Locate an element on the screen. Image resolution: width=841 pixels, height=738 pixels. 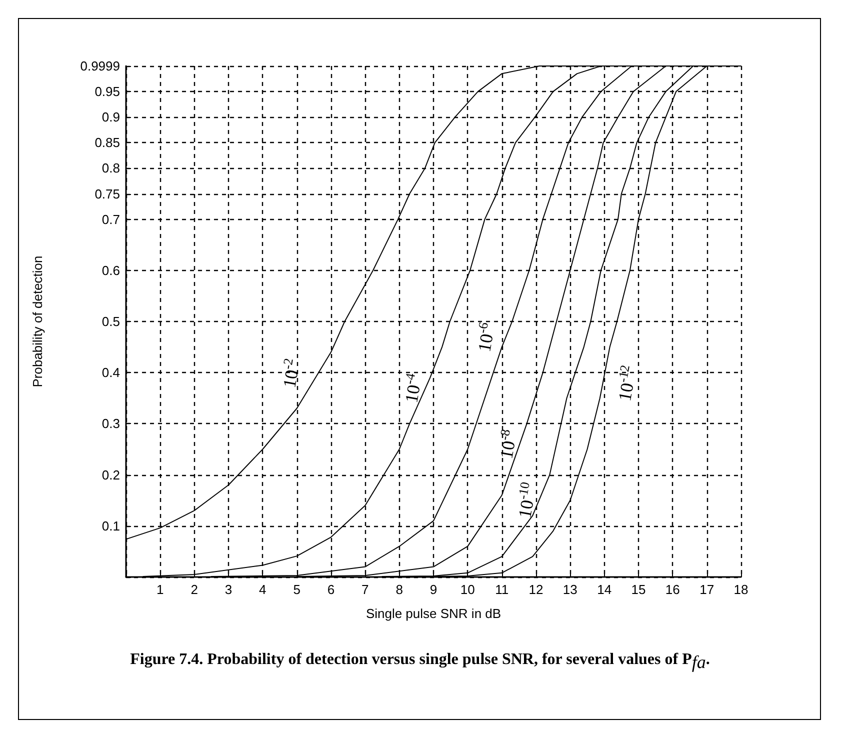
y-tick-label: 0.5 is located at coordinates (111, 321).